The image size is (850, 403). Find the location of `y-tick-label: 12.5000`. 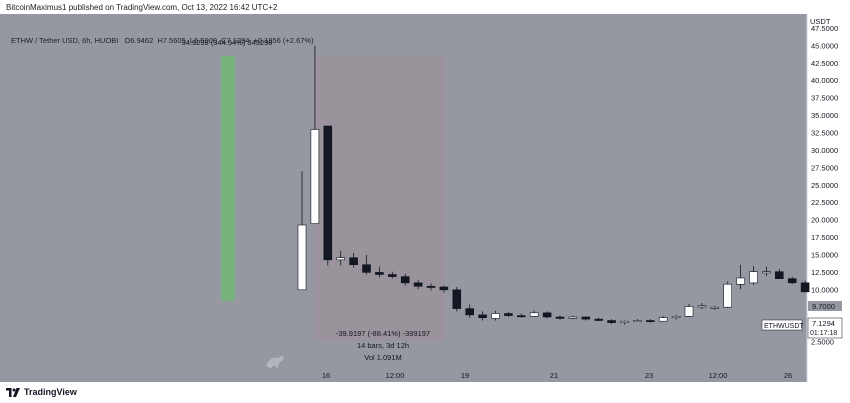

y-tick-label: 12.5000 is located at coordinates (824, 272).